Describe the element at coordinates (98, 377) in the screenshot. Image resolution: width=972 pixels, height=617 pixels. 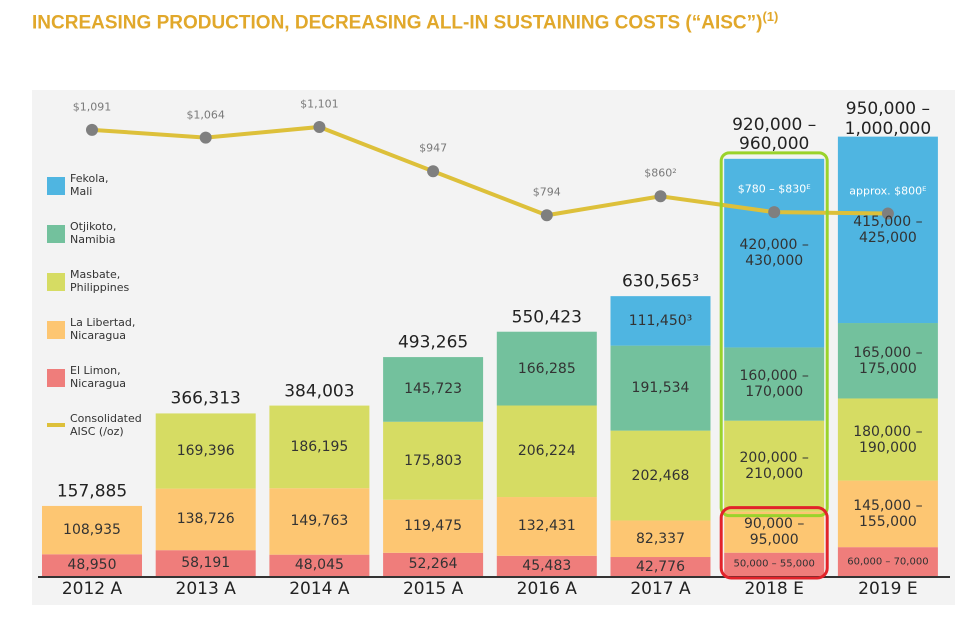
I see `legend-label: El Limon, Nicaragua` at that location.